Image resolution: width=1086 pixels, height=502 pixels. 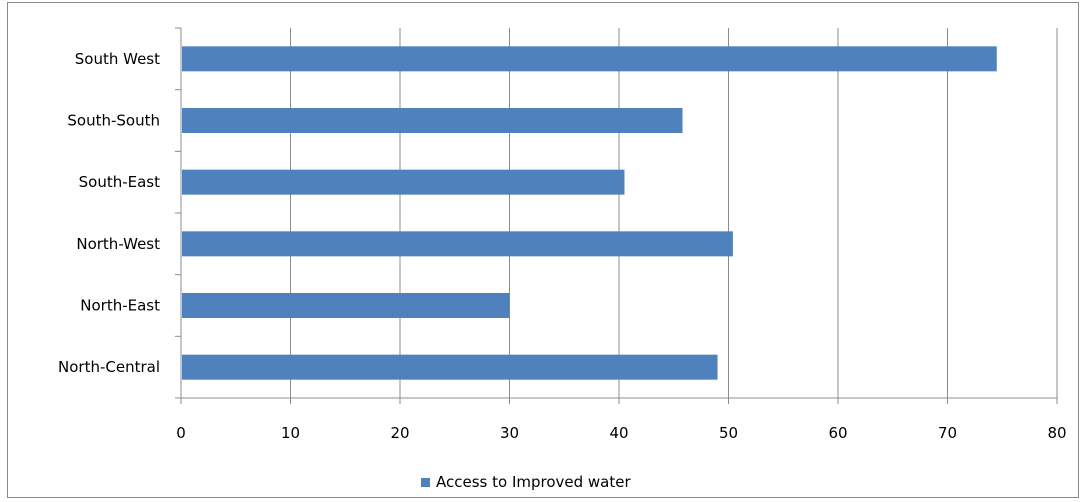 I want to click on bar-south-south, so click(x=432, y=120).